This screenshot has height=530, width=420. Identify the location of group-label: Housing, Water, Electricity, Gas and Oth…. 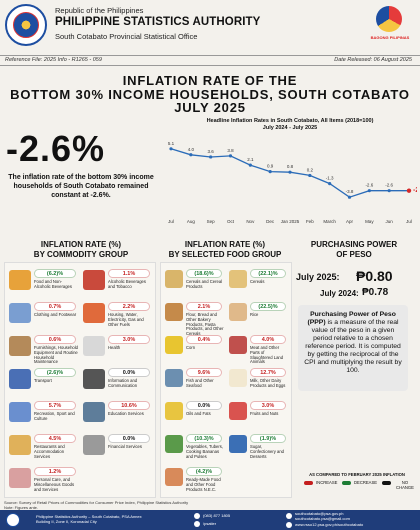
(126, 319).